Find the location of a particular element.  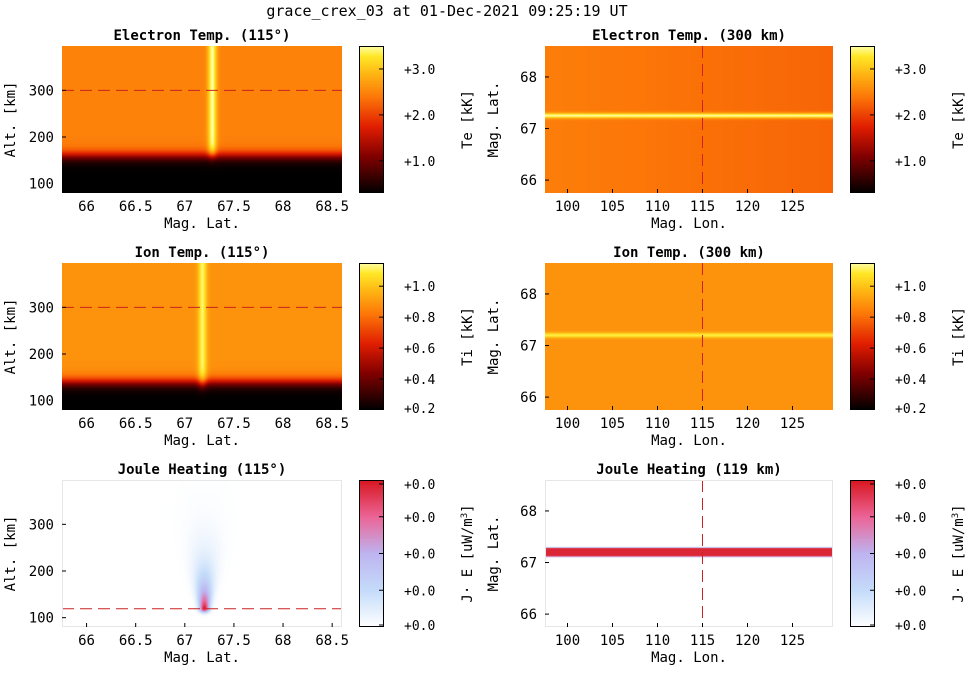

x-tick-label-jh_alt-1: 66.5 is located at coordinates (136, 641).